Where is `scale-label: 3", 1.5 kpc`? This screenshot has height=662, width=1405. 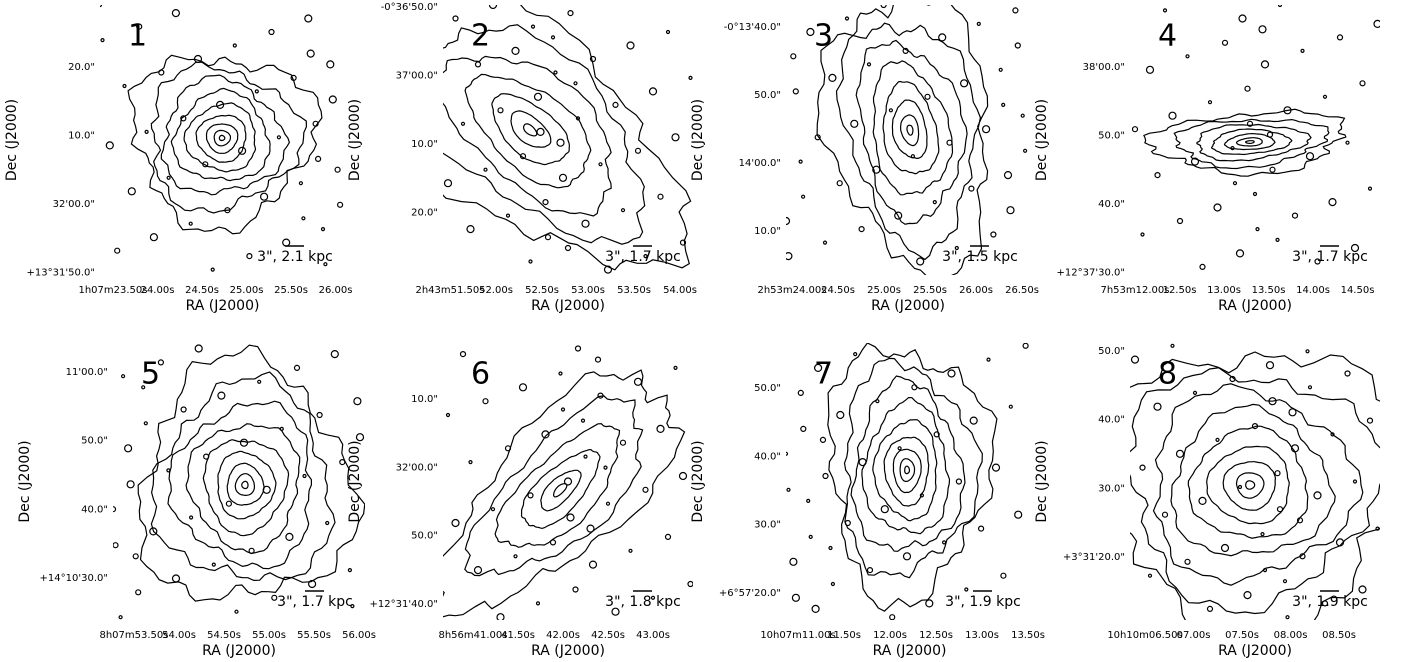
scale-label: 3", 1.5 kpc is located at coordinates (980, 257).